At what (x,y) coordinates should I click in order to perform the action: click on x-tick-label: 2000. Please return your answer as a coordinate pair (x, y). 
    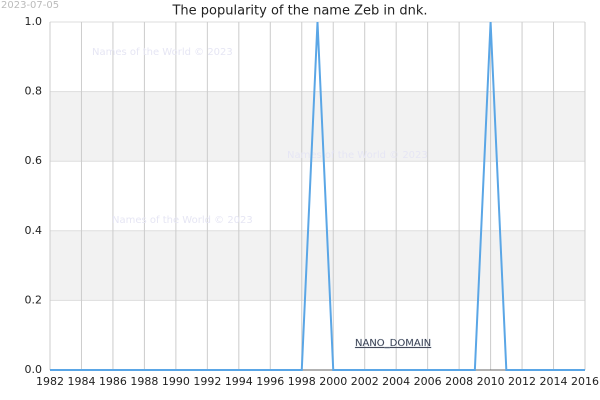
    Looking at the image, I should click on (333, 381).